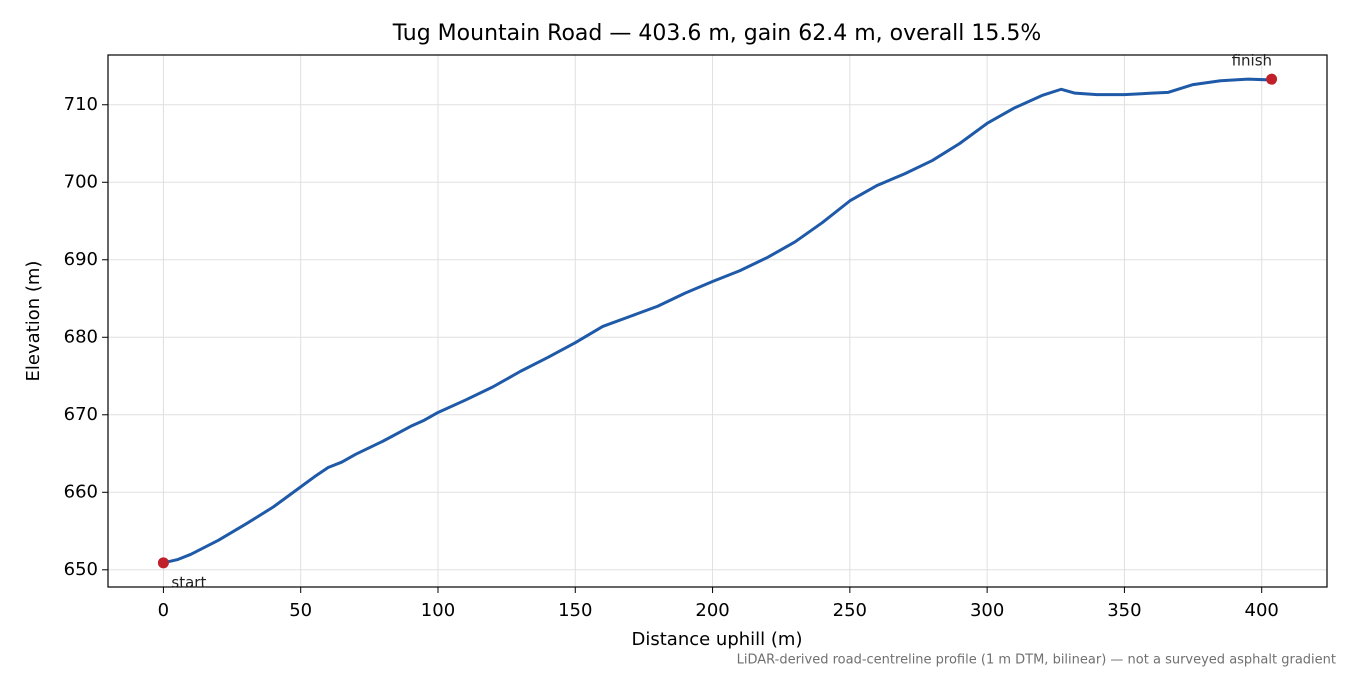 The height and width of the screenshot is (679, 1350). What do you see at coordinates (33, 321) in the screenshot?
I see `y-axis-label: Elevation (m)` at bounding box center [33, 321].